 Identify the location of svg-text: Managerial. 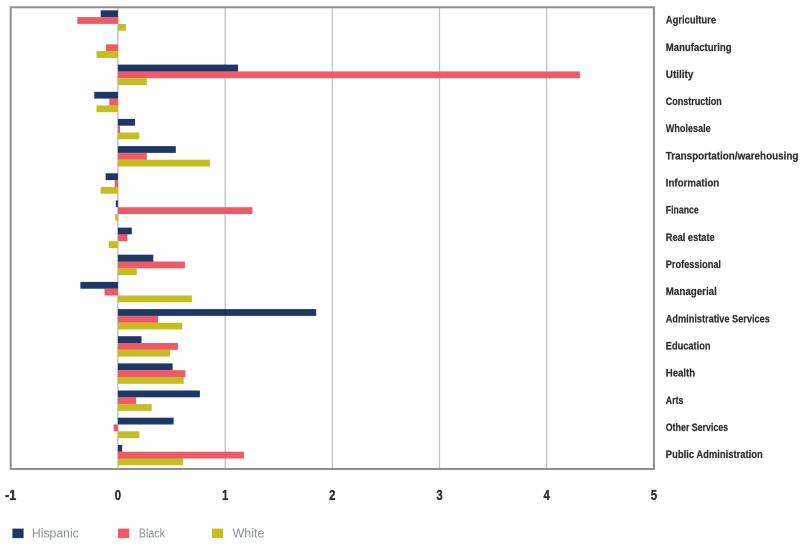
(691, 292).